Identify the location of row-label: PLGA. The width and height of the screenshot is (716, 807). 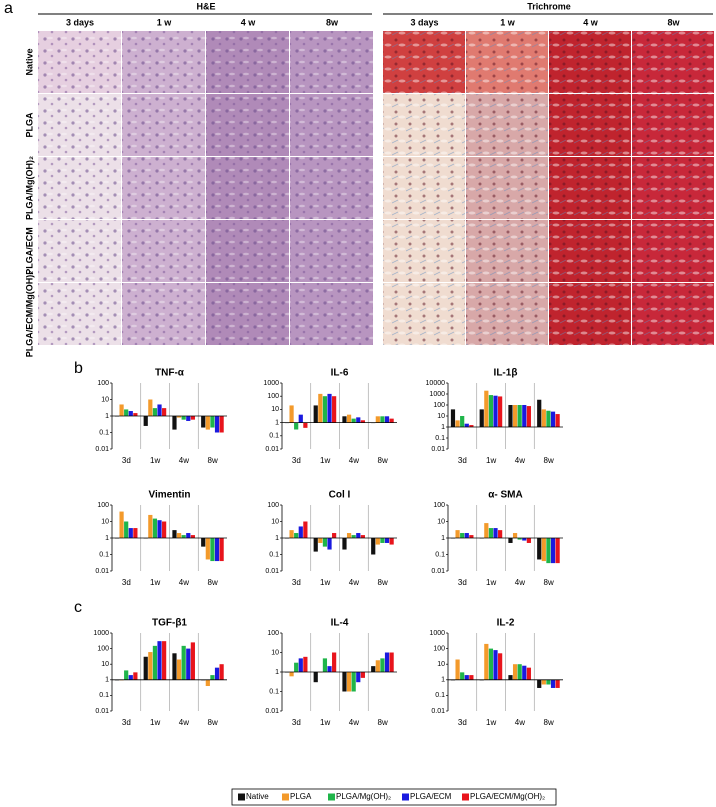
(29, 125).